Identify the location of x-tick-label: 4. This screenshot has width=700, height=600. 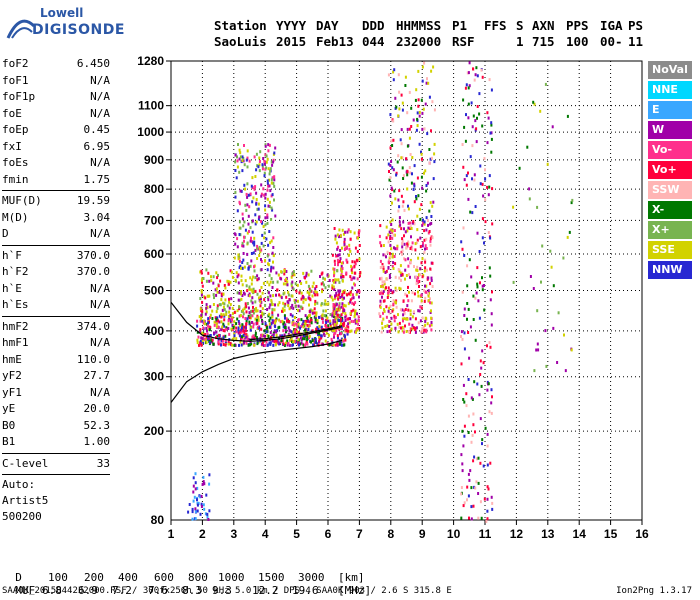
(265, 534).